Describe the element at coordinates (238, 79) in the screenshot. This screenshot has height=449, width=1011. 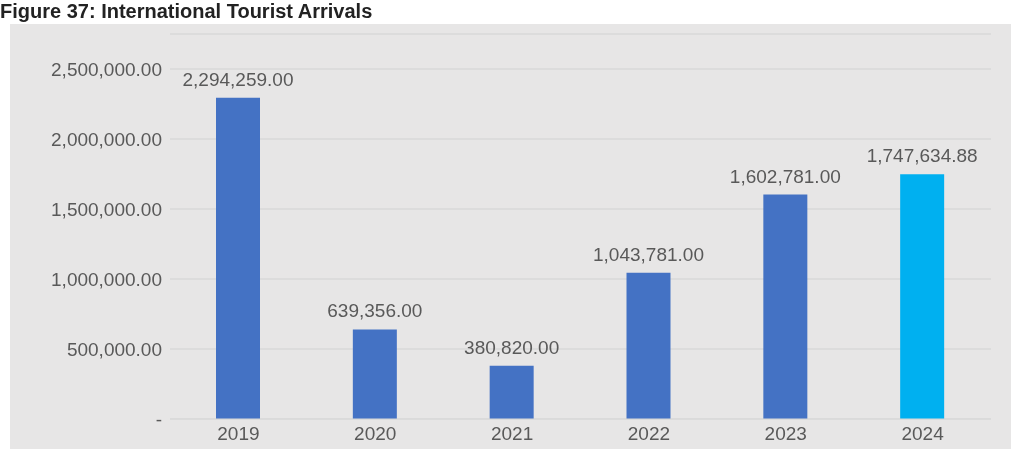
I see `data-label: 2,294,259.00` at that location.